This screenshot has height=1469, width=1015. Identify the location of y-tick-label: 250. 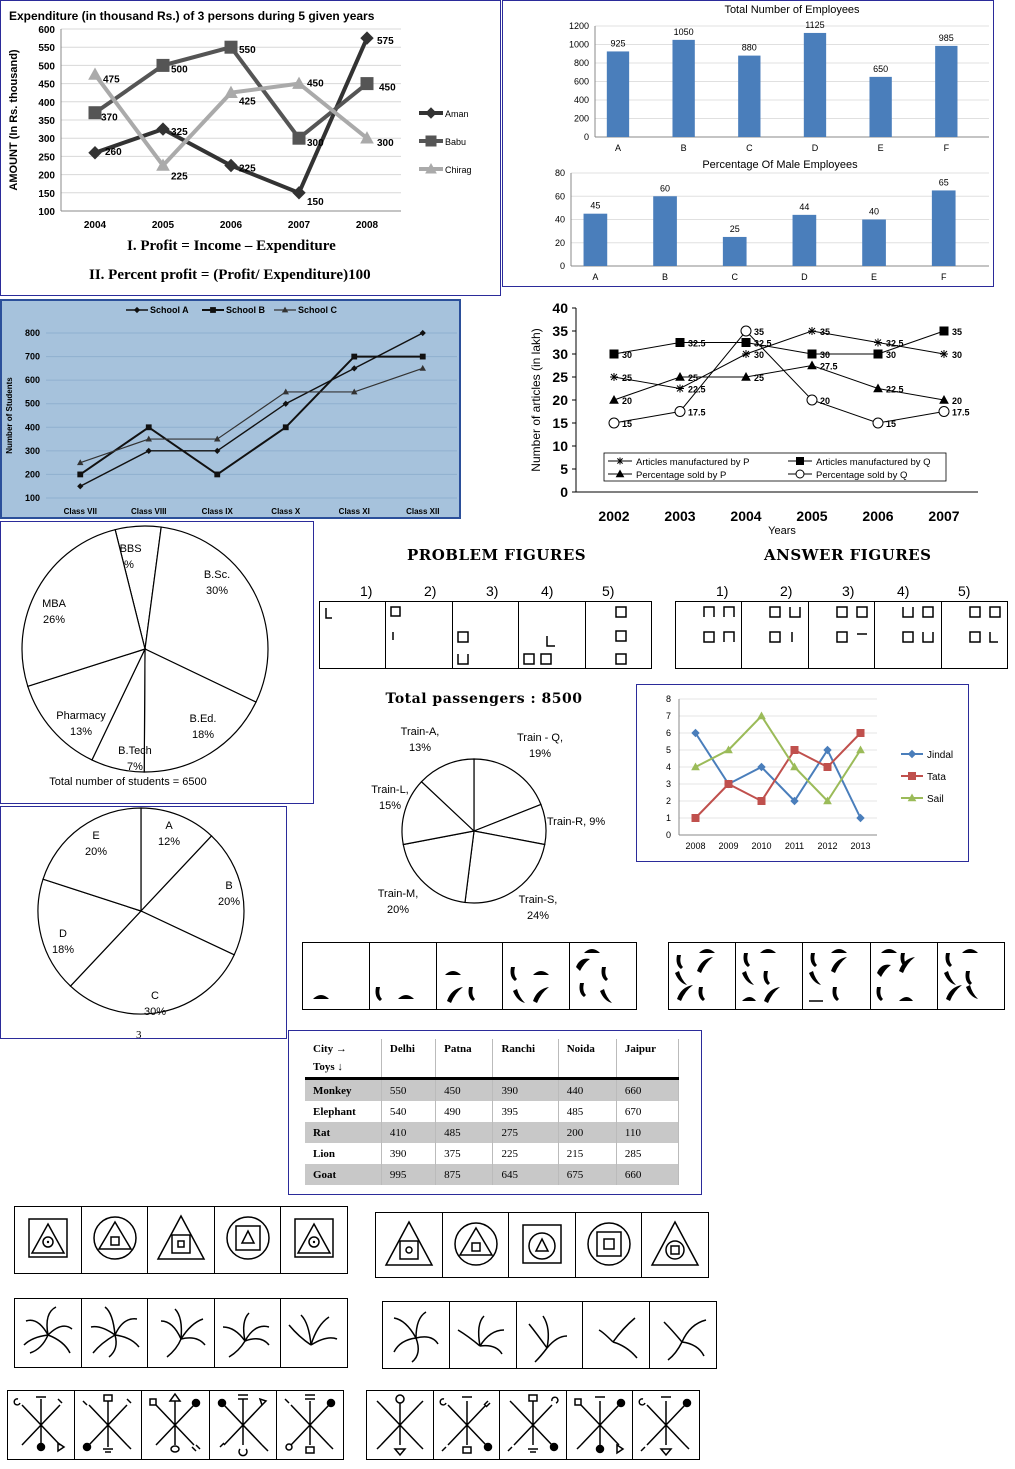
(46, 157).